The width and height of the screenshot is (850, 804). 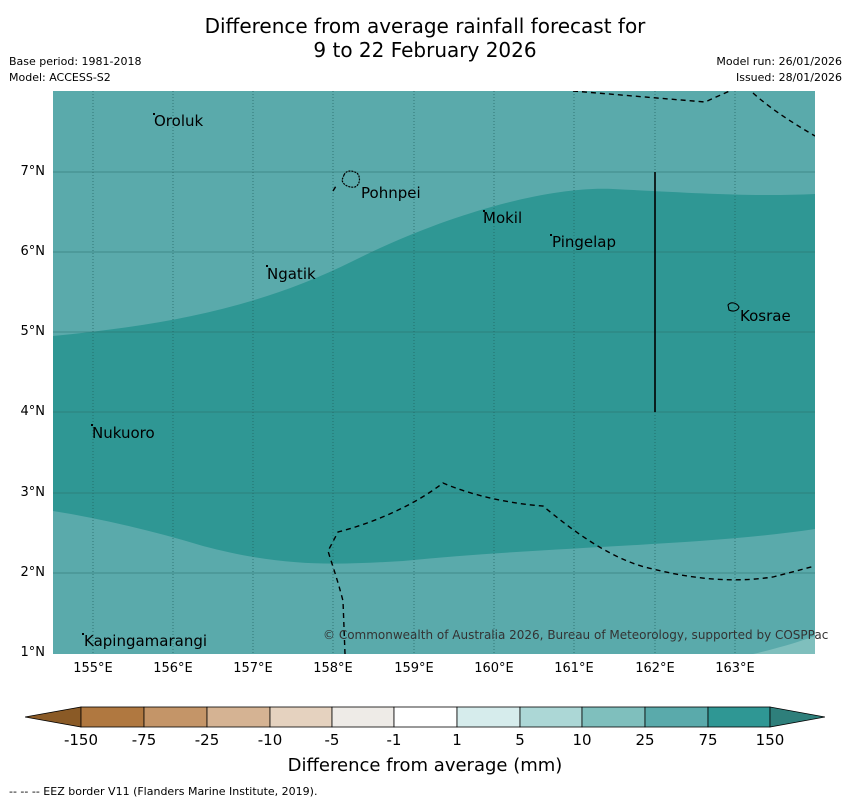 I want to click on lat-label-2n: 2°N, so click(x=33, y=572).